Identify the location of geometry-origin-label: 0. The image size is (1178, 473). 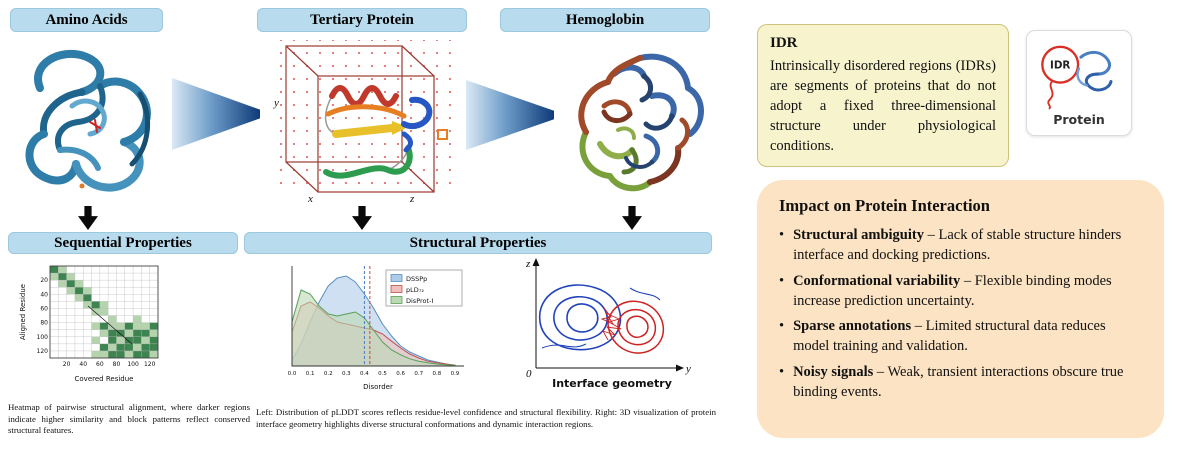
(529, 374).